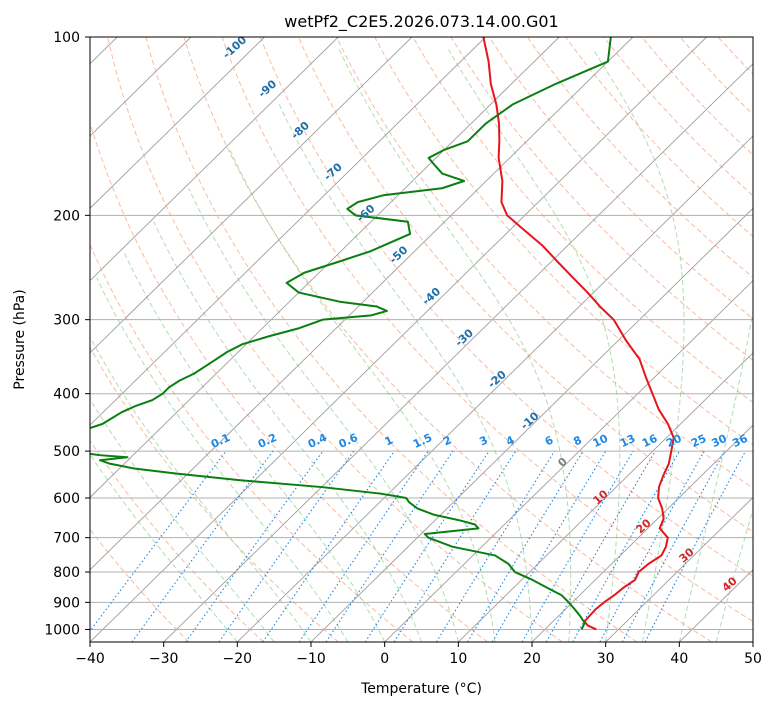 This screenshot has width=775, height=708. I want to click on mixing-ratio-label: 10, so click(601, 441).